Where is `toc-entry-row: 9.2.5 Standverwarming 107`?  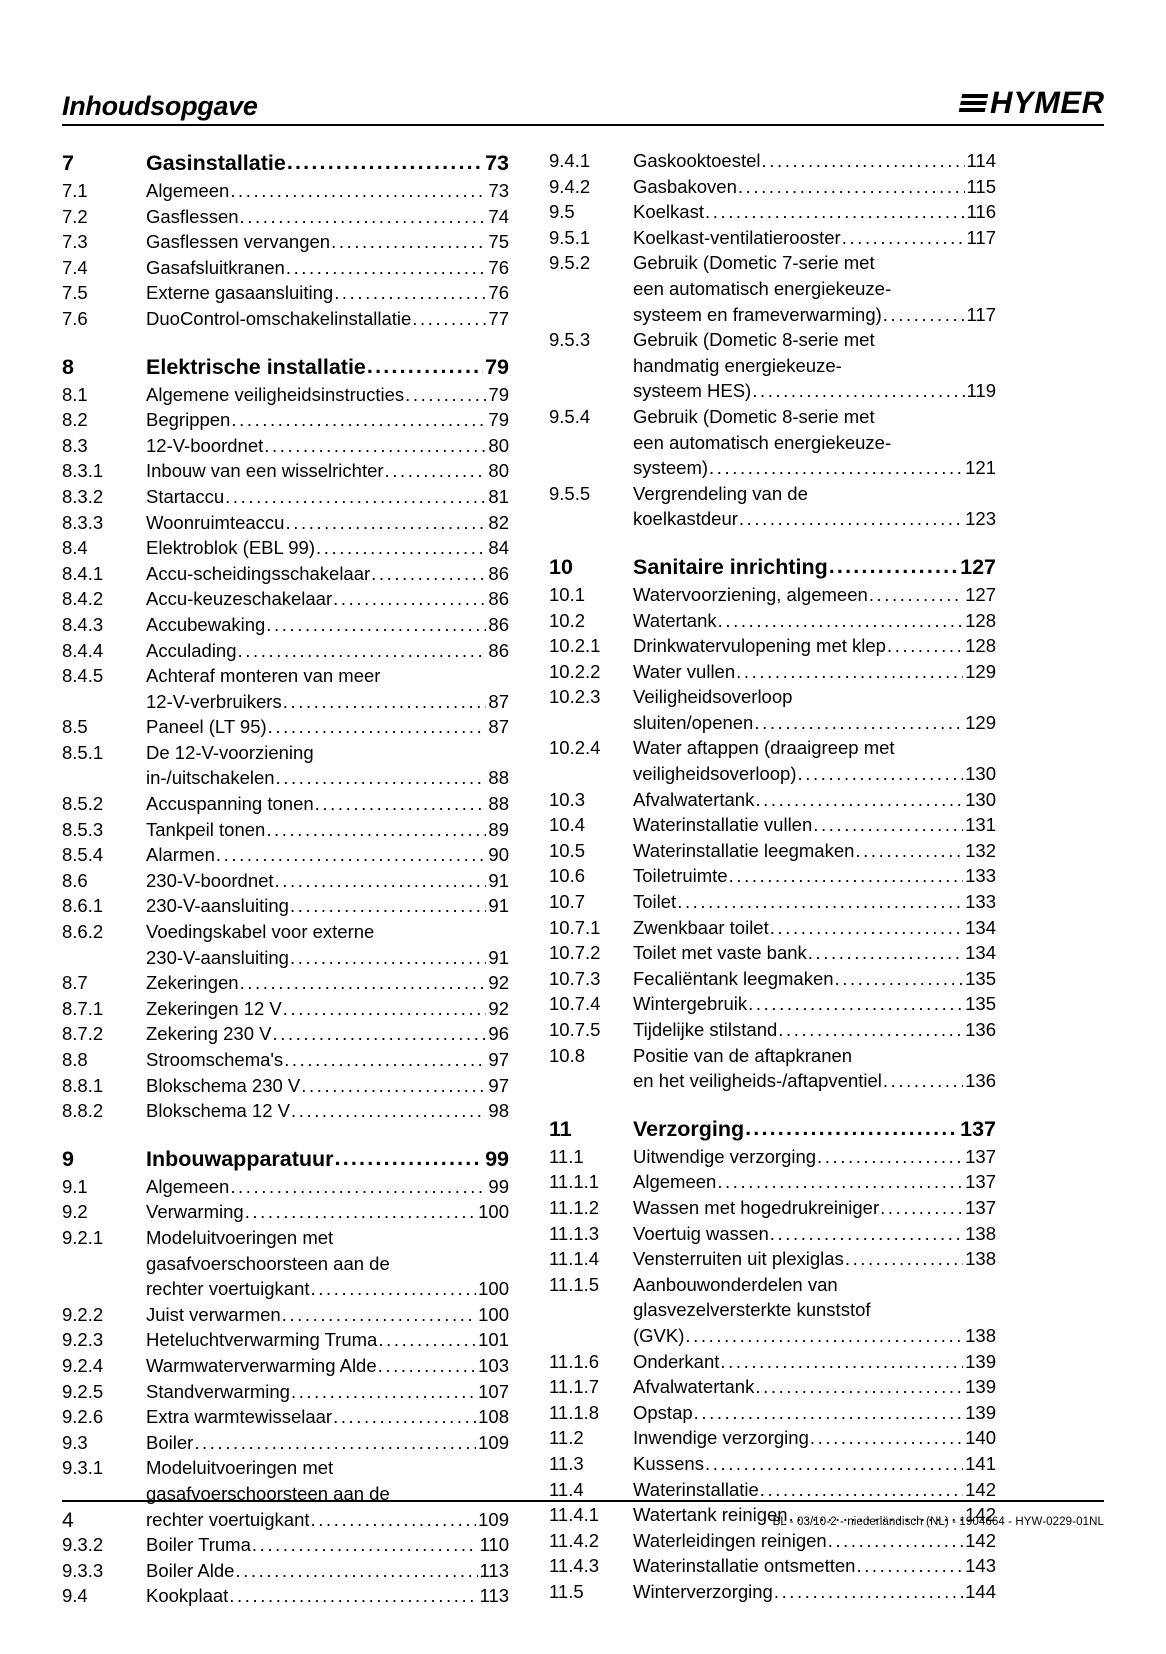
toc-entry-row: 9.2.5 Standverwarming 107 is located at coordinates (285, 1392).